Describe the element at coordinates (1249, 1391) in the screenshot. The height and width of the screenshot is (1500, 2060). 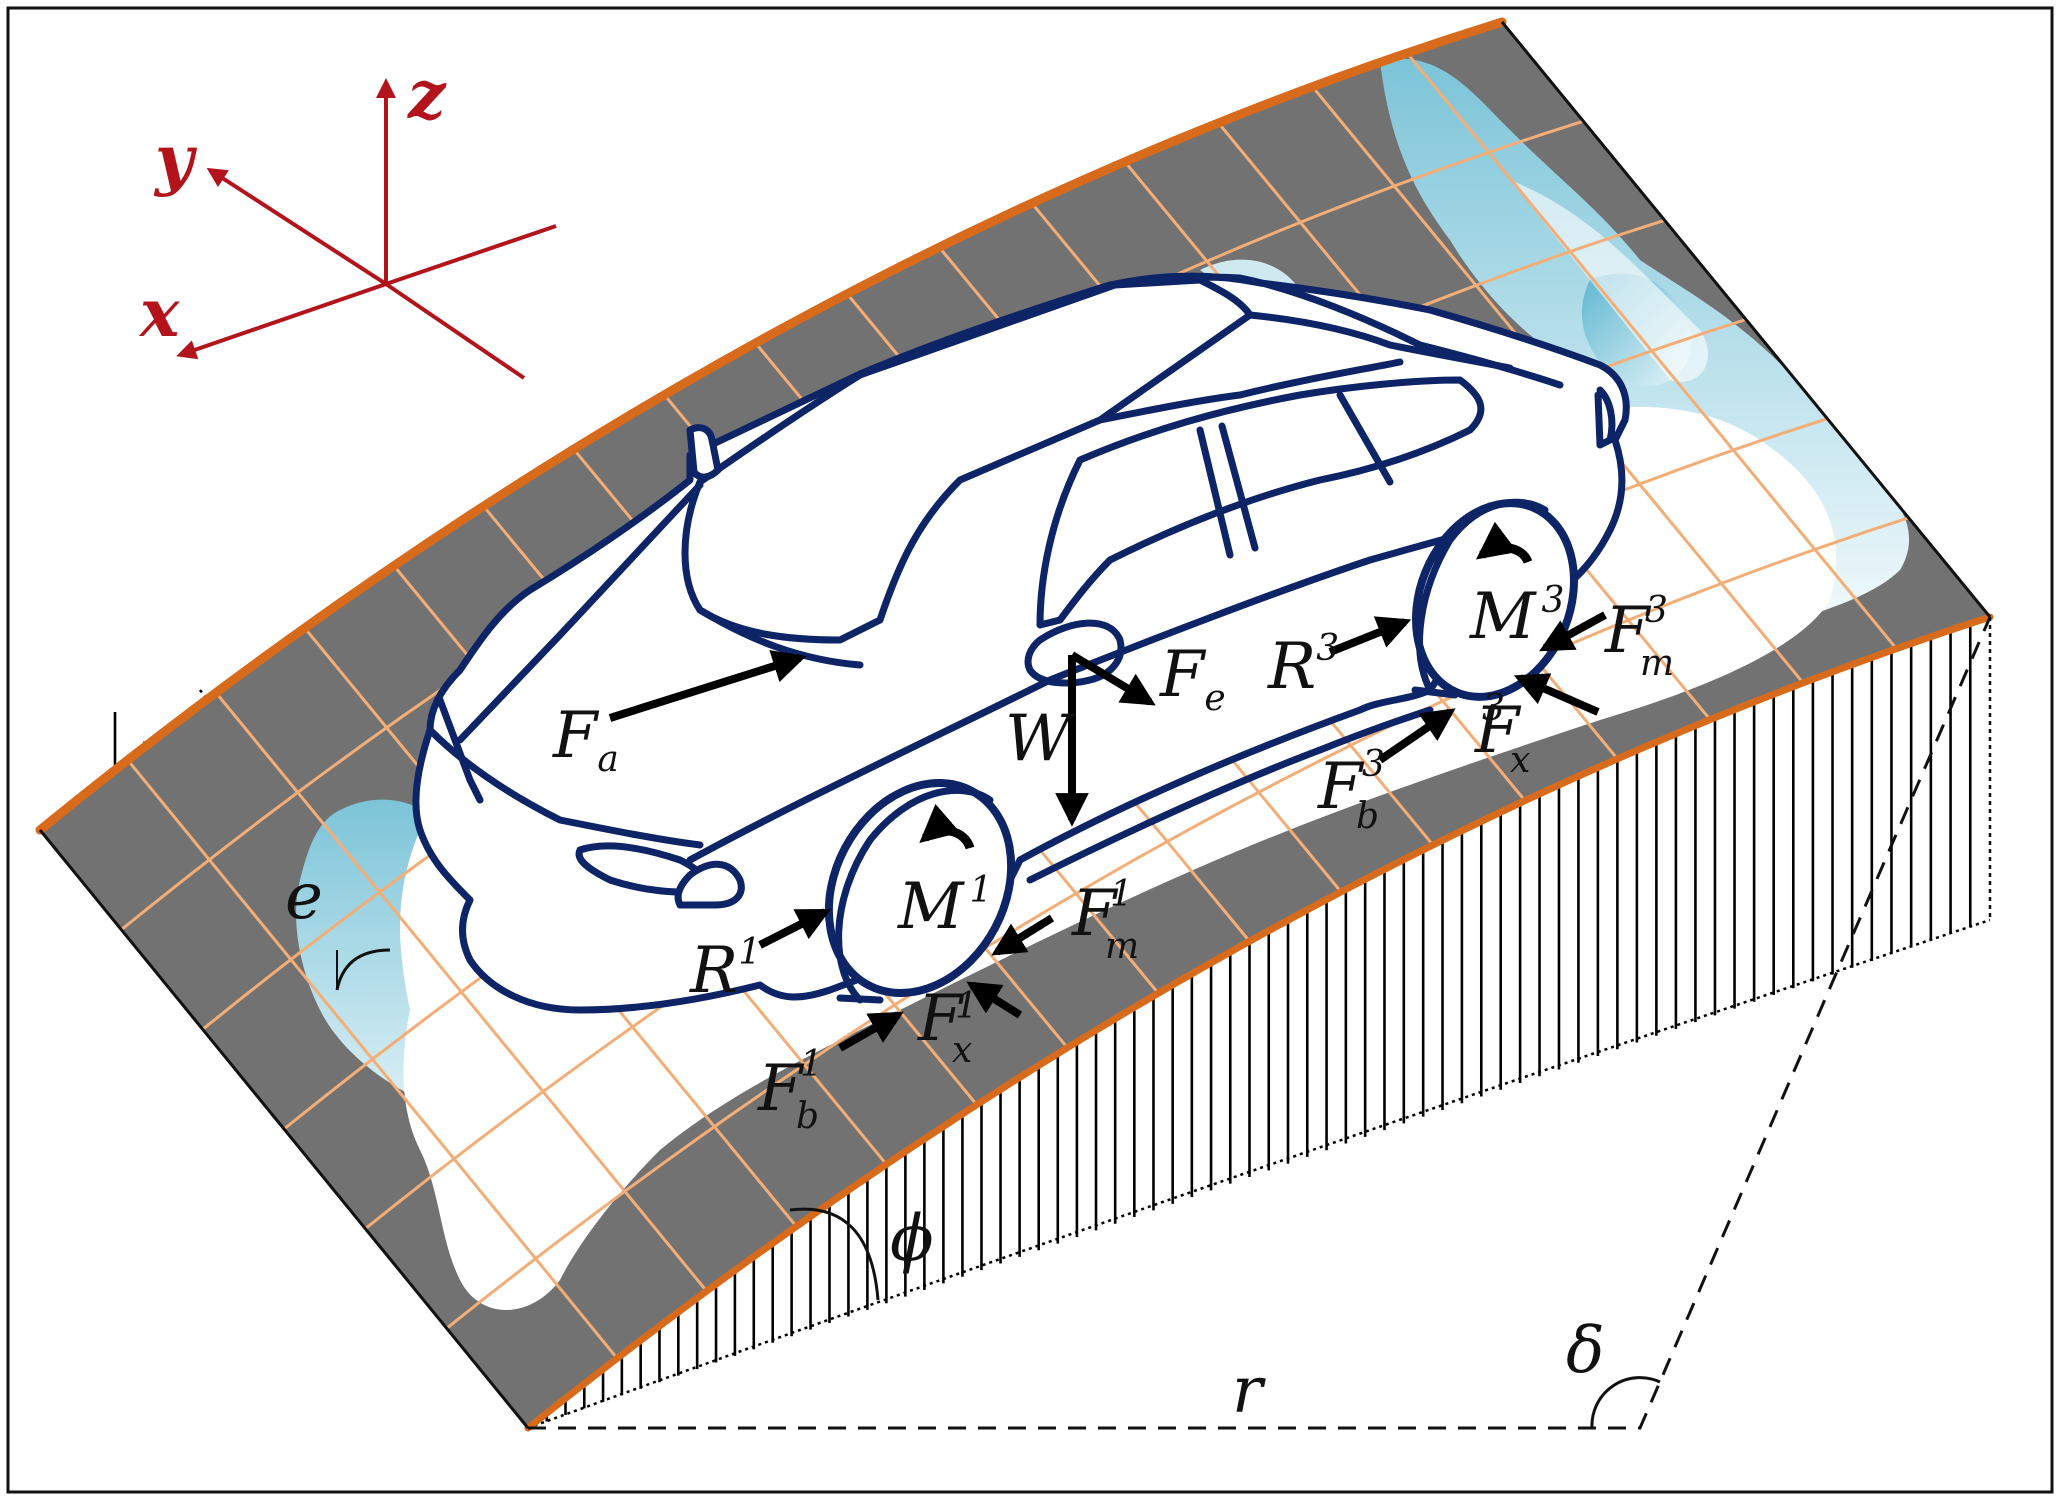
I see `label-r: r` at that location.